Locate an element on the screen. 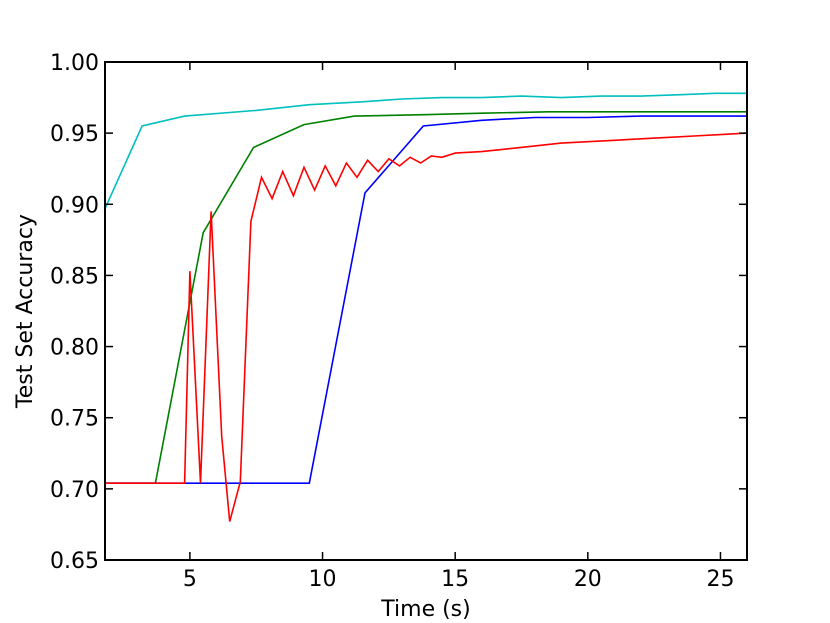  x-tick-label: 5 is located at coordinates (190, 579).